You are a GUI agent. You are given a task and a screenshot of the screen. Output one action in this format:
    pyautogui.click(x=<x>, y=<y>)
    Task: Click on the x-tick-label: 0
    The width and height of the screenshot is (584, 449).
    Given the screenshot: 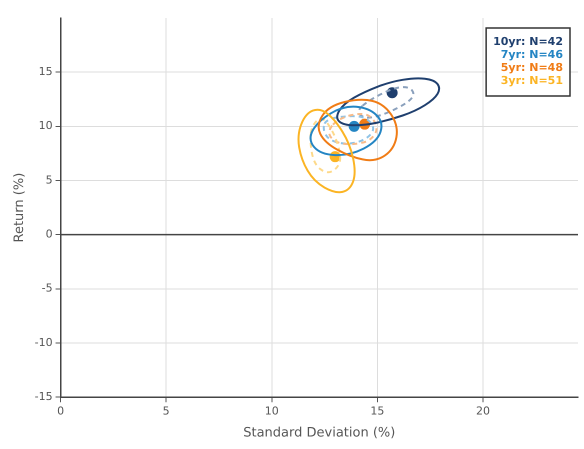 What is the action you would take?
    pyautogui.click(x=60, y=411)
    